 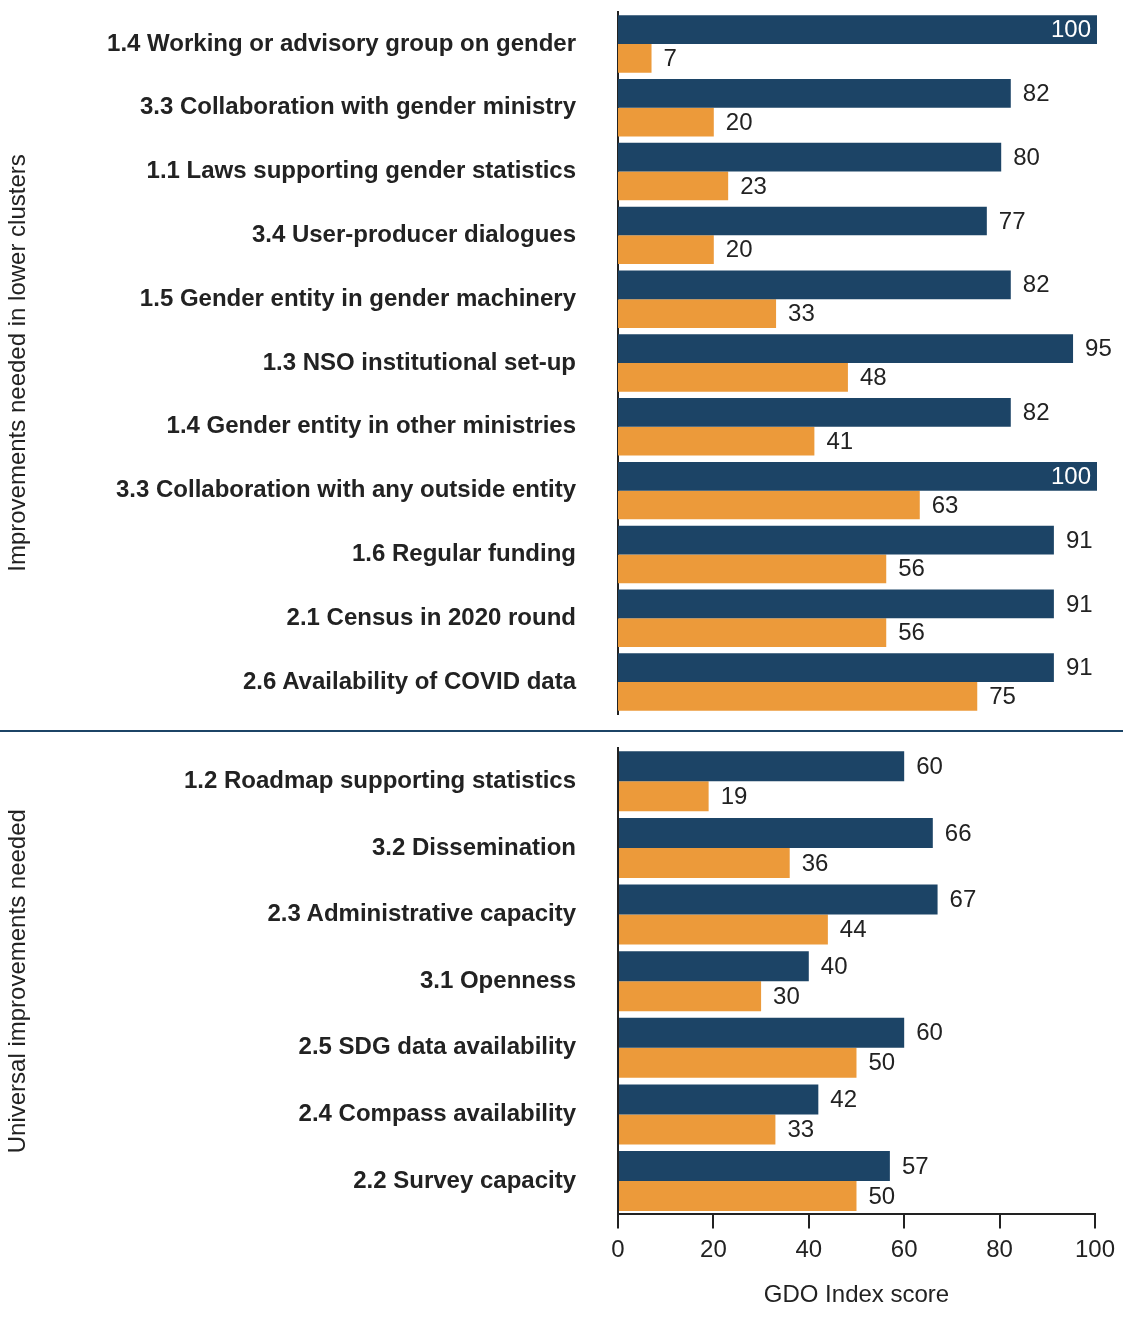 I want to click on y-tick-label: 3.1 Openness, so click(x=497, y=979).